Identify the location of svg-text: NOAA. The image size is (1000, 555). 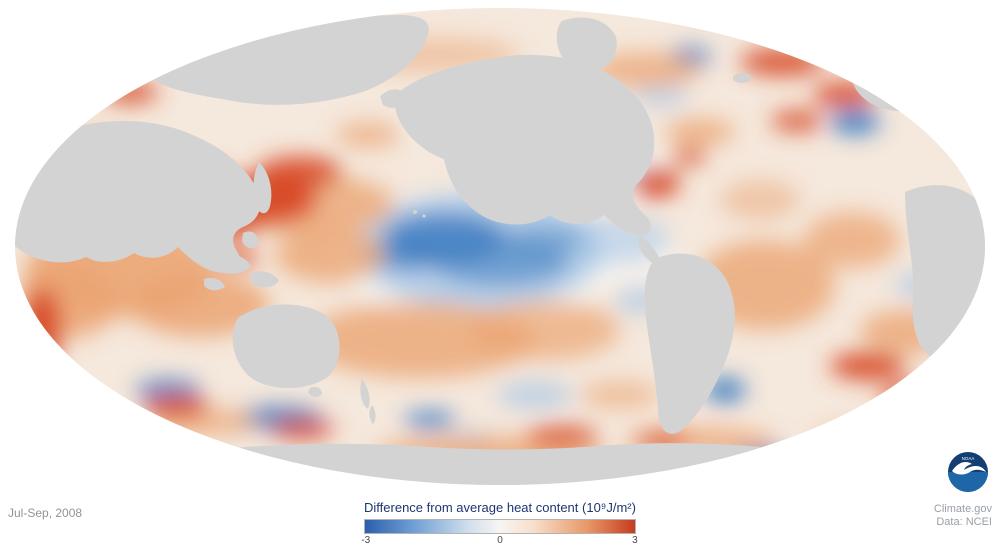
(968, 458).